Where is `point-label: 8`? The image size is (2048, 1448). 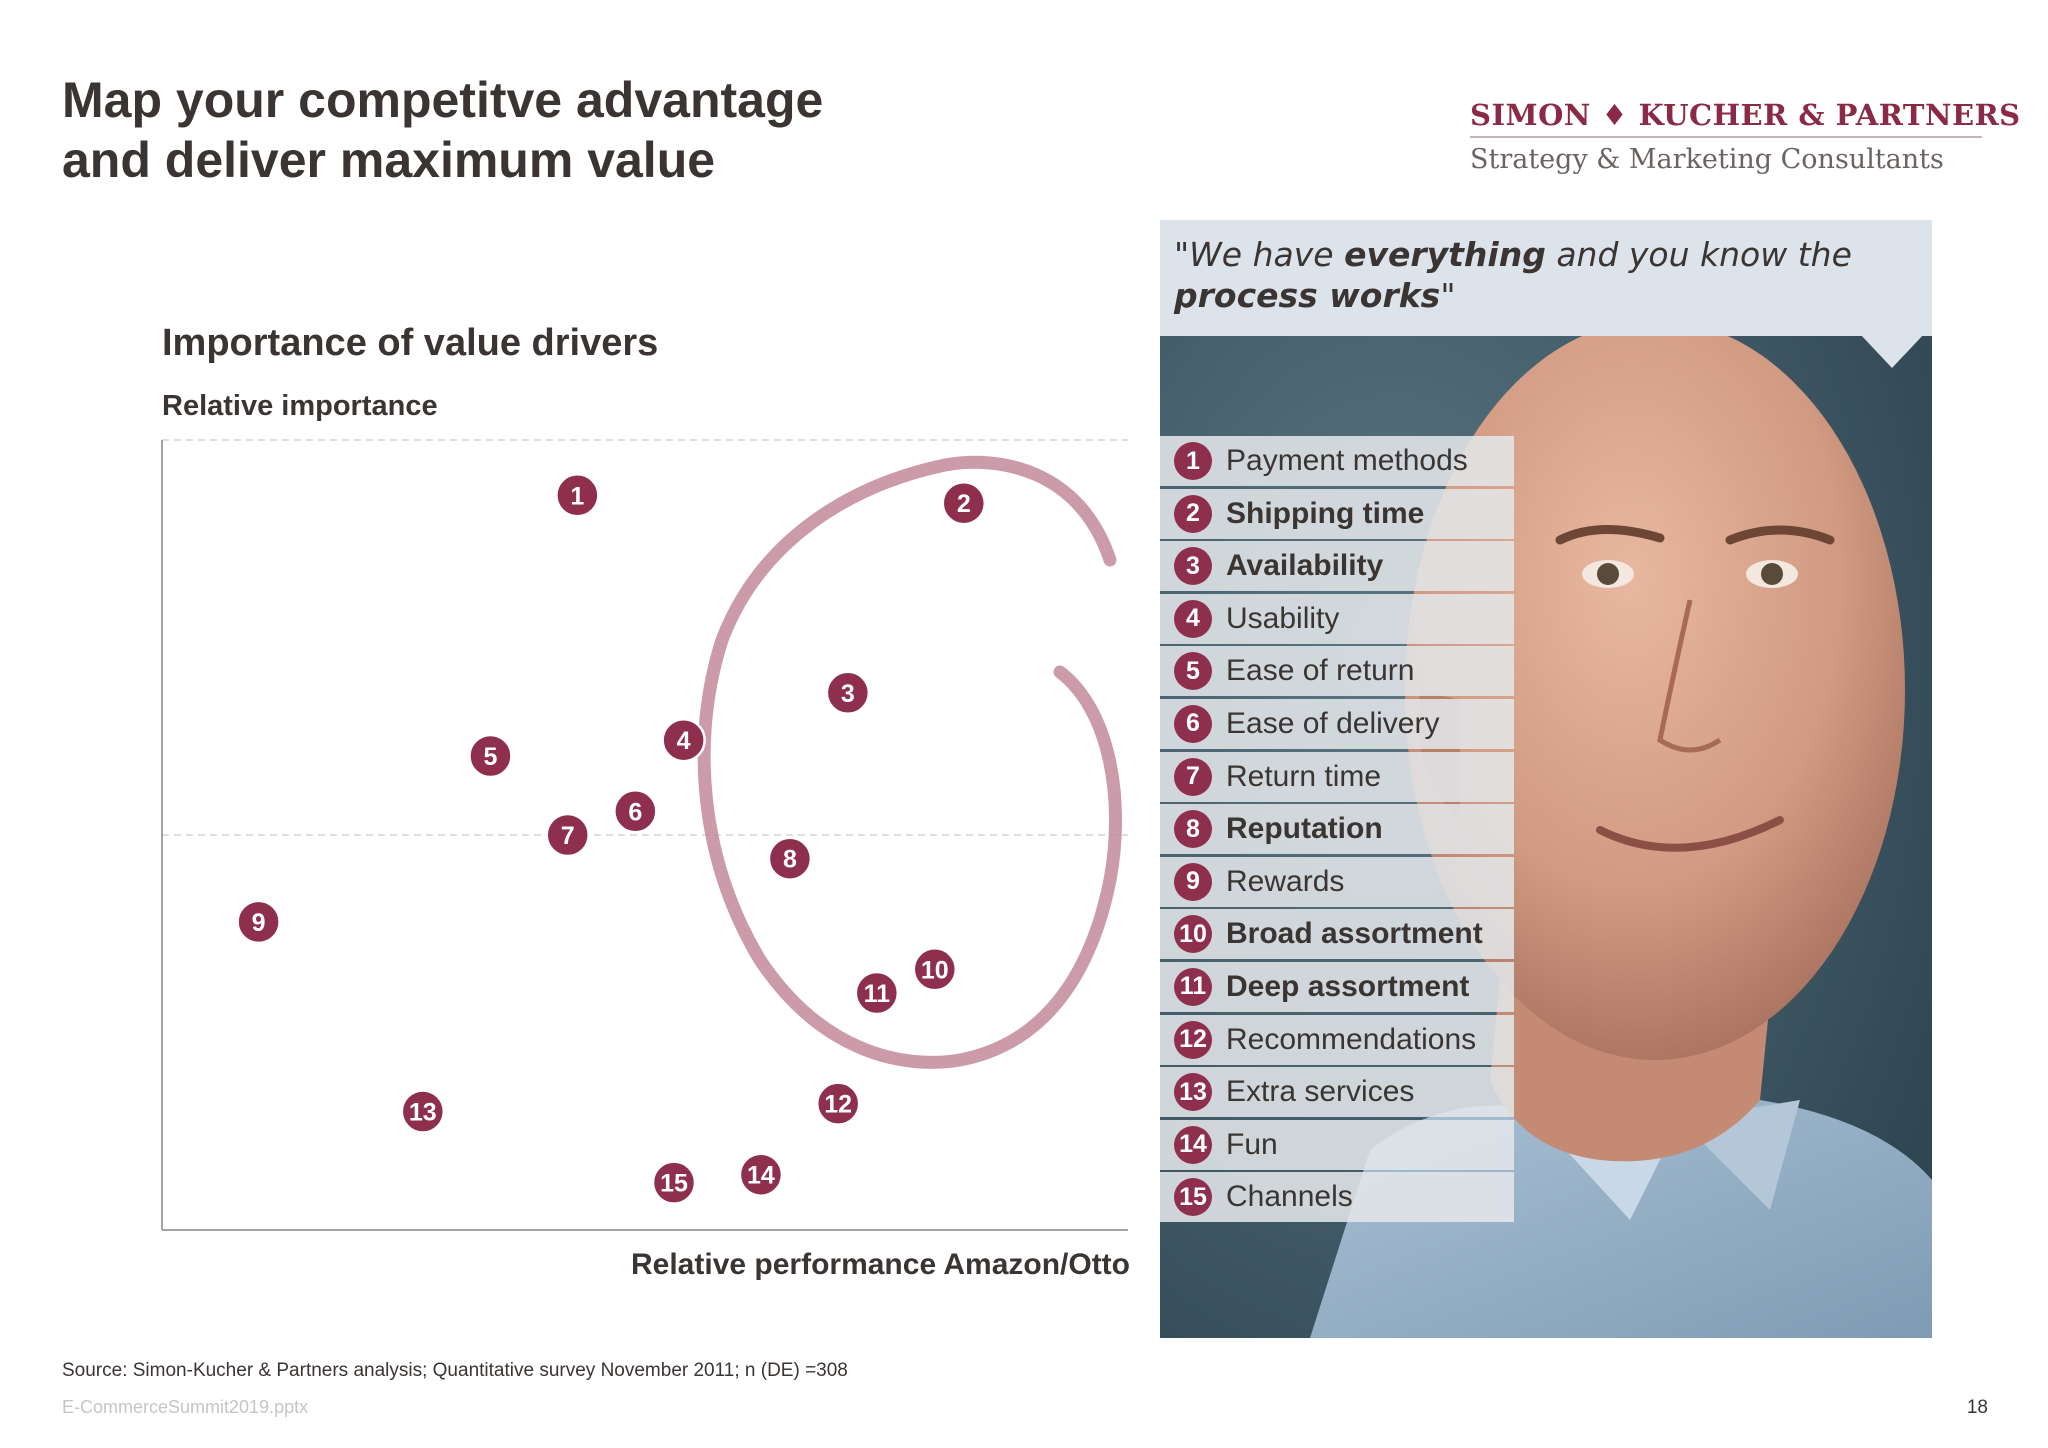
point-label: 8 is located at coordinates (790, 860).